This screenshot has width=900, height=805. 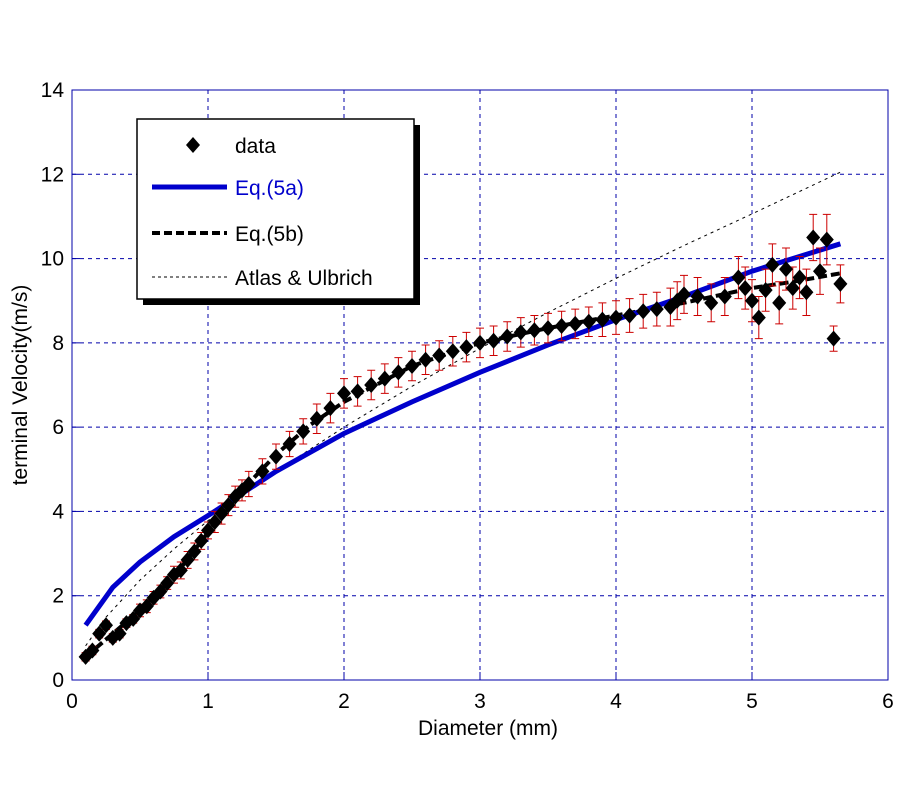 What do you see at coordinates (278, 211) in the screenshot?
I see `legend: data Eq.(5a) Eq.(5b) Atlas & Ulbrich` at bounding box center [278, 211].